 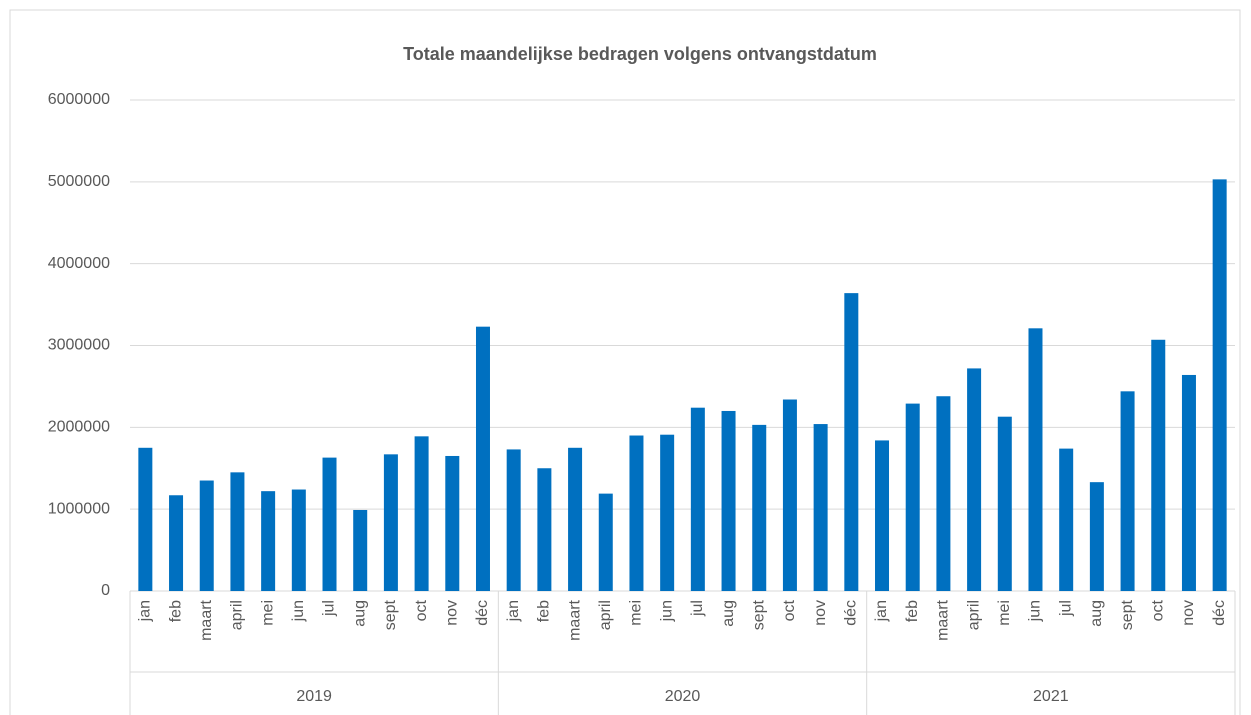 I want to click on y-tick-label: 4000000, so click(x=79, y=263).